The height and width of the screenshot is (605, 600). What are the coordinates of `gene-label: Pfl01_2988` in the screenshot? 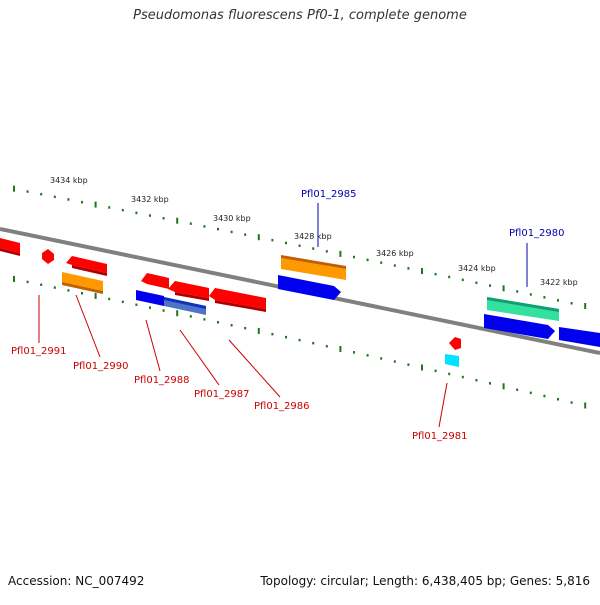 It's located at (162, 380).